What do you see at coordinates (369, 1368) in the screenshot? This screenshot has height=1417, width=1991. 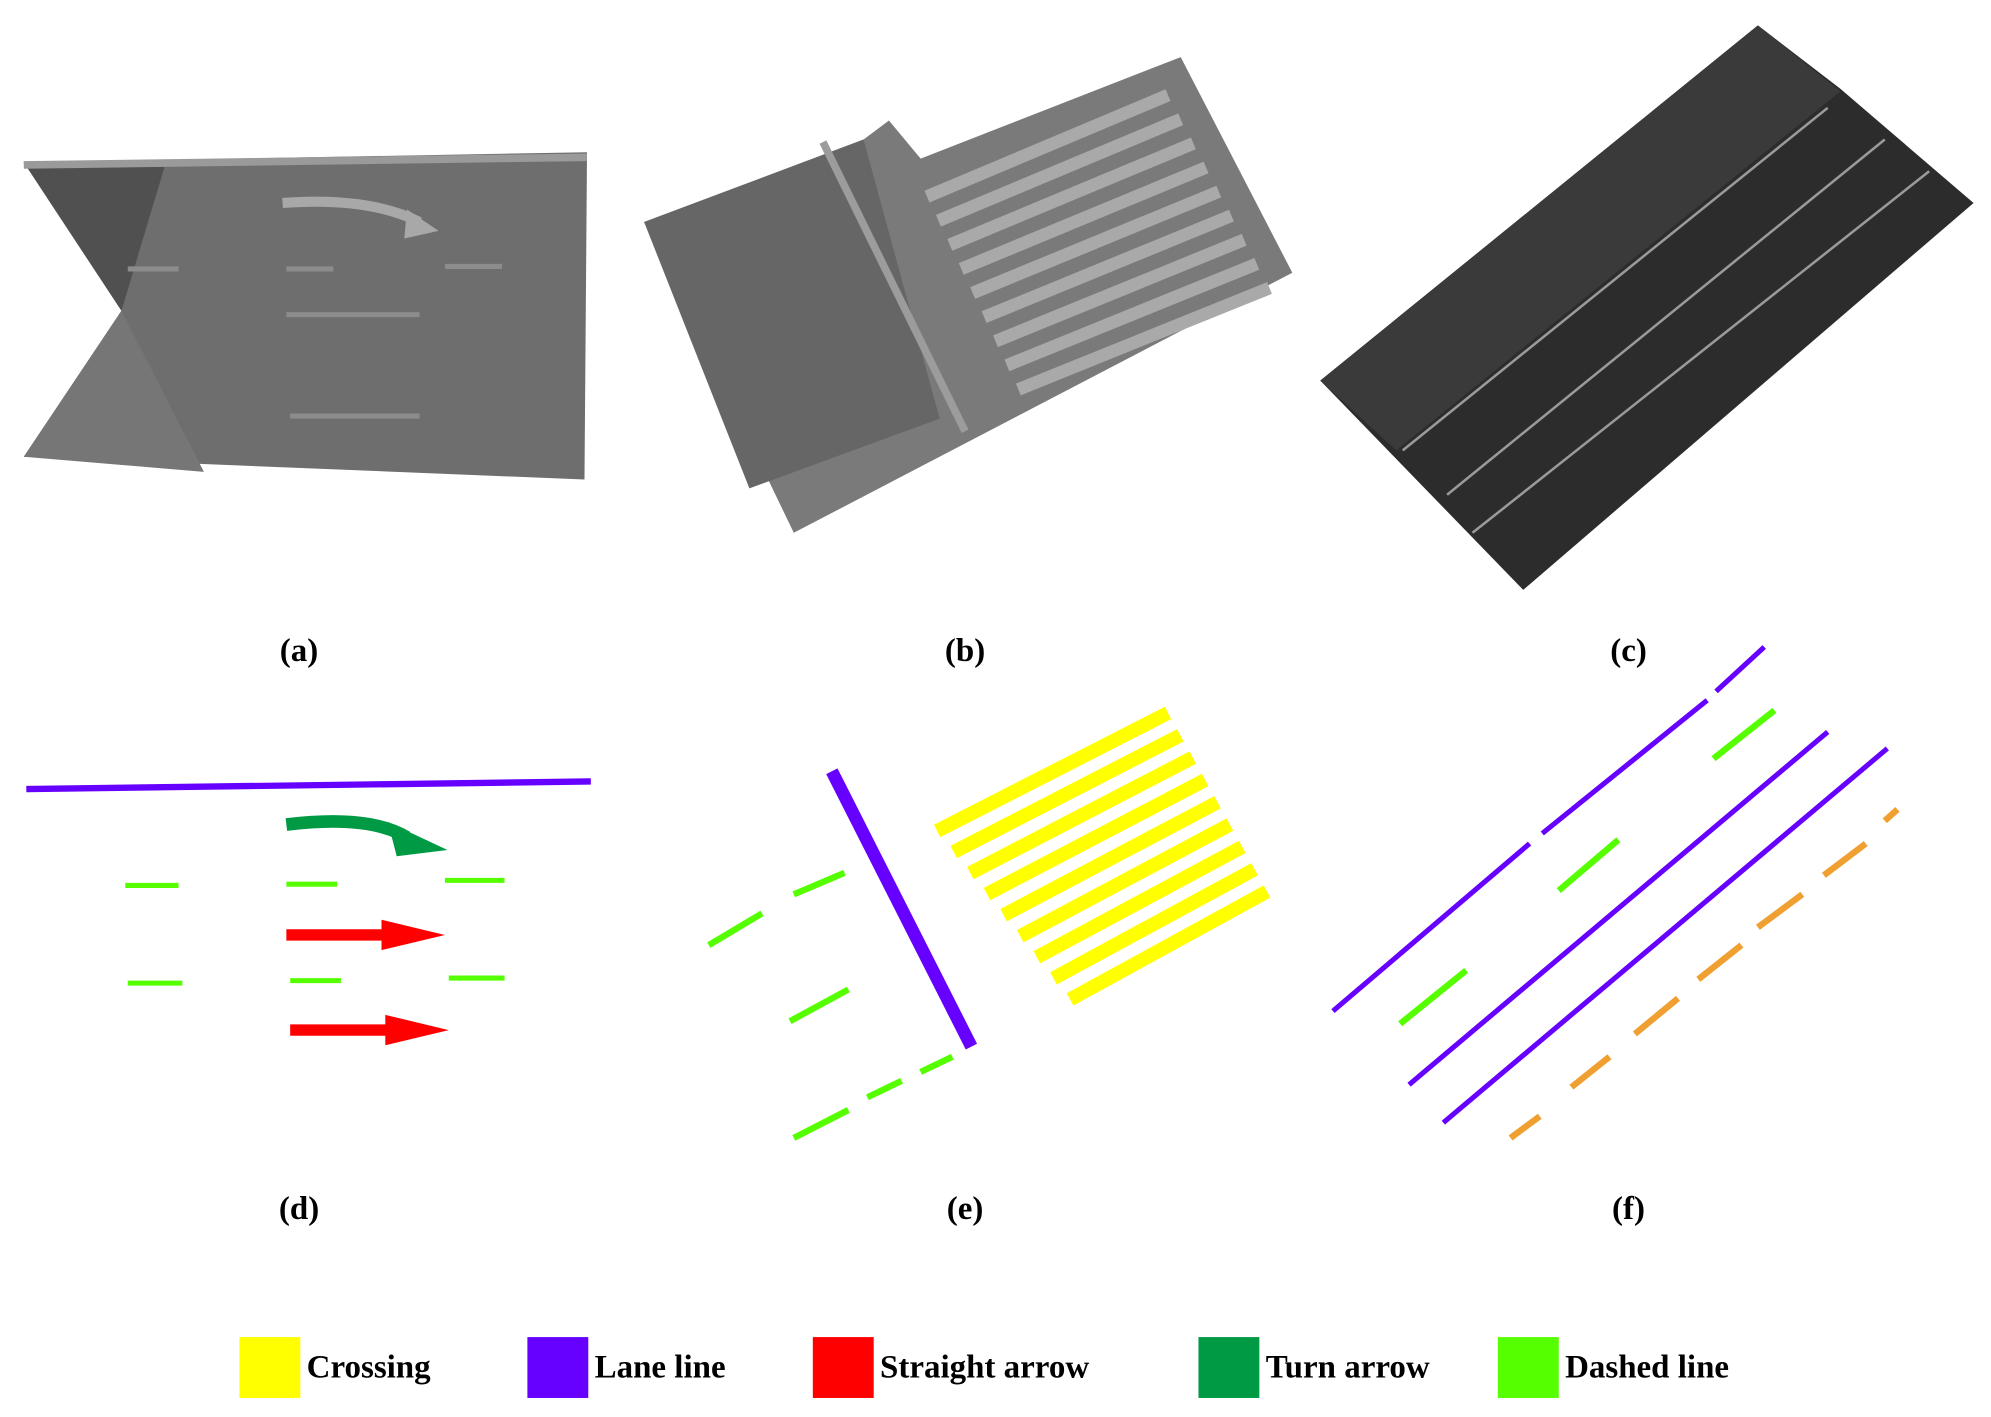 I see `legend-label: Crossing` at bounding box center [369, 1368].